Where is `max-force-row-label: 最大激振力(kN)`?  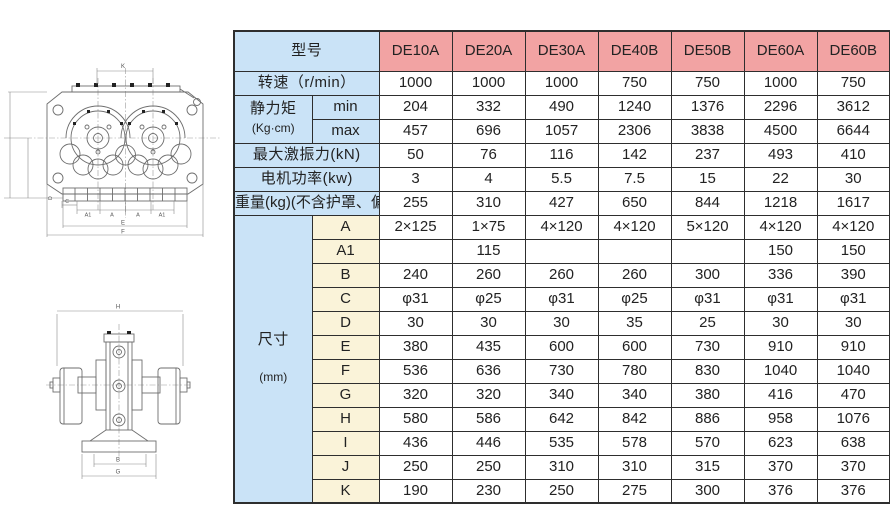 max-force-row-label: 最大激振力(kN) is located at coordinates (306, 155).